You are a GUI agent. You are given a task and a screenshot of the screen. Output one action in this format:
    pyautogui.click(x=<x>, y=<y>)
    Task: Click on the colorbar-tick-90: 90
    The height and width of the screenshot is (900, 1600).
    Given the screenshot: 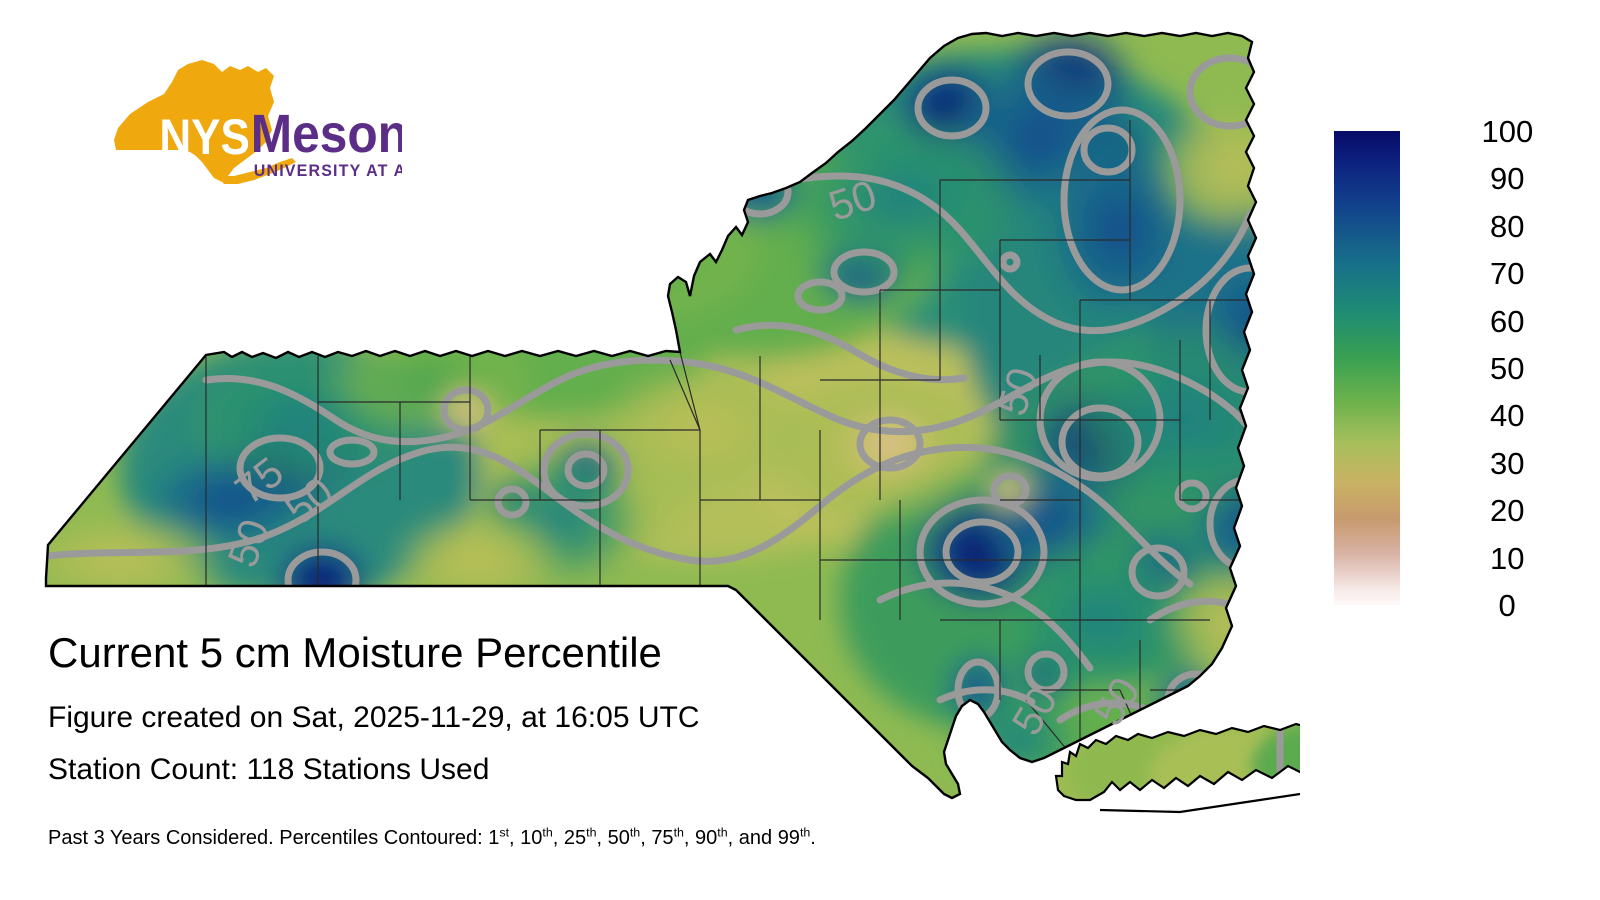 What is the action you would take?
    pyautogui.click(x=1507, y=179)
    